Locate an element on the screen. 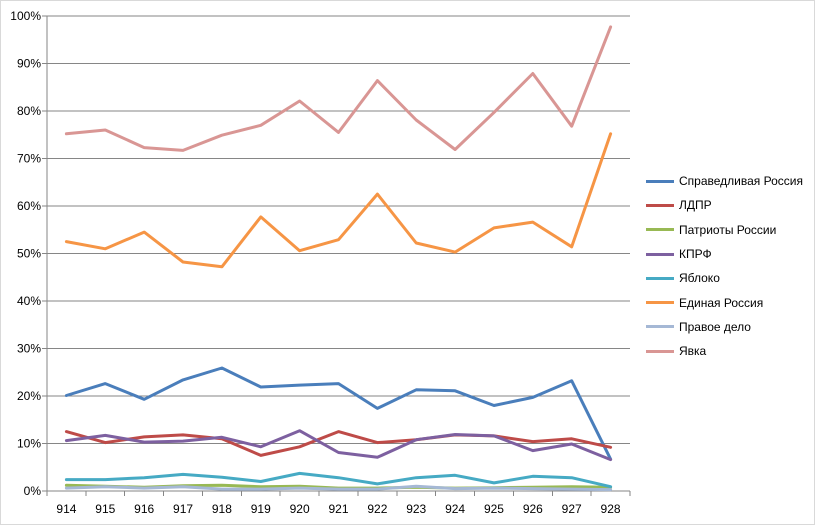 Image resolution: width=815 pixels, height=526 pixels. x-tick-label: 920 is located at coordinates (300, 509).